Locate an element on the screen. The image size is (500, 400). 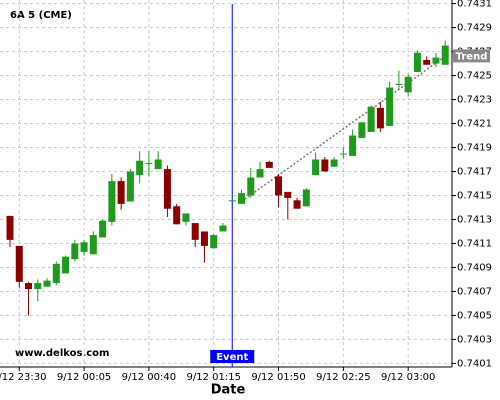
y-tick-label: 0.7423 is located at coordinates (474, 100).